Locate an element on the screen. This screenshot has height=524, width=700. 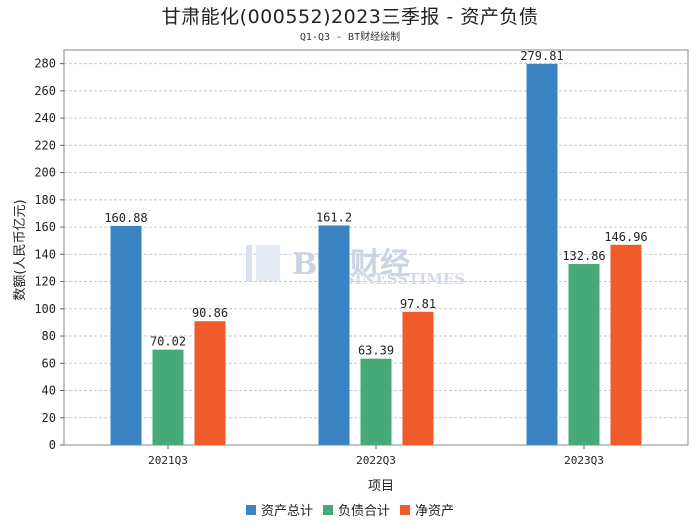
y-tick-label: 0 is located at coordinates (52, 445).